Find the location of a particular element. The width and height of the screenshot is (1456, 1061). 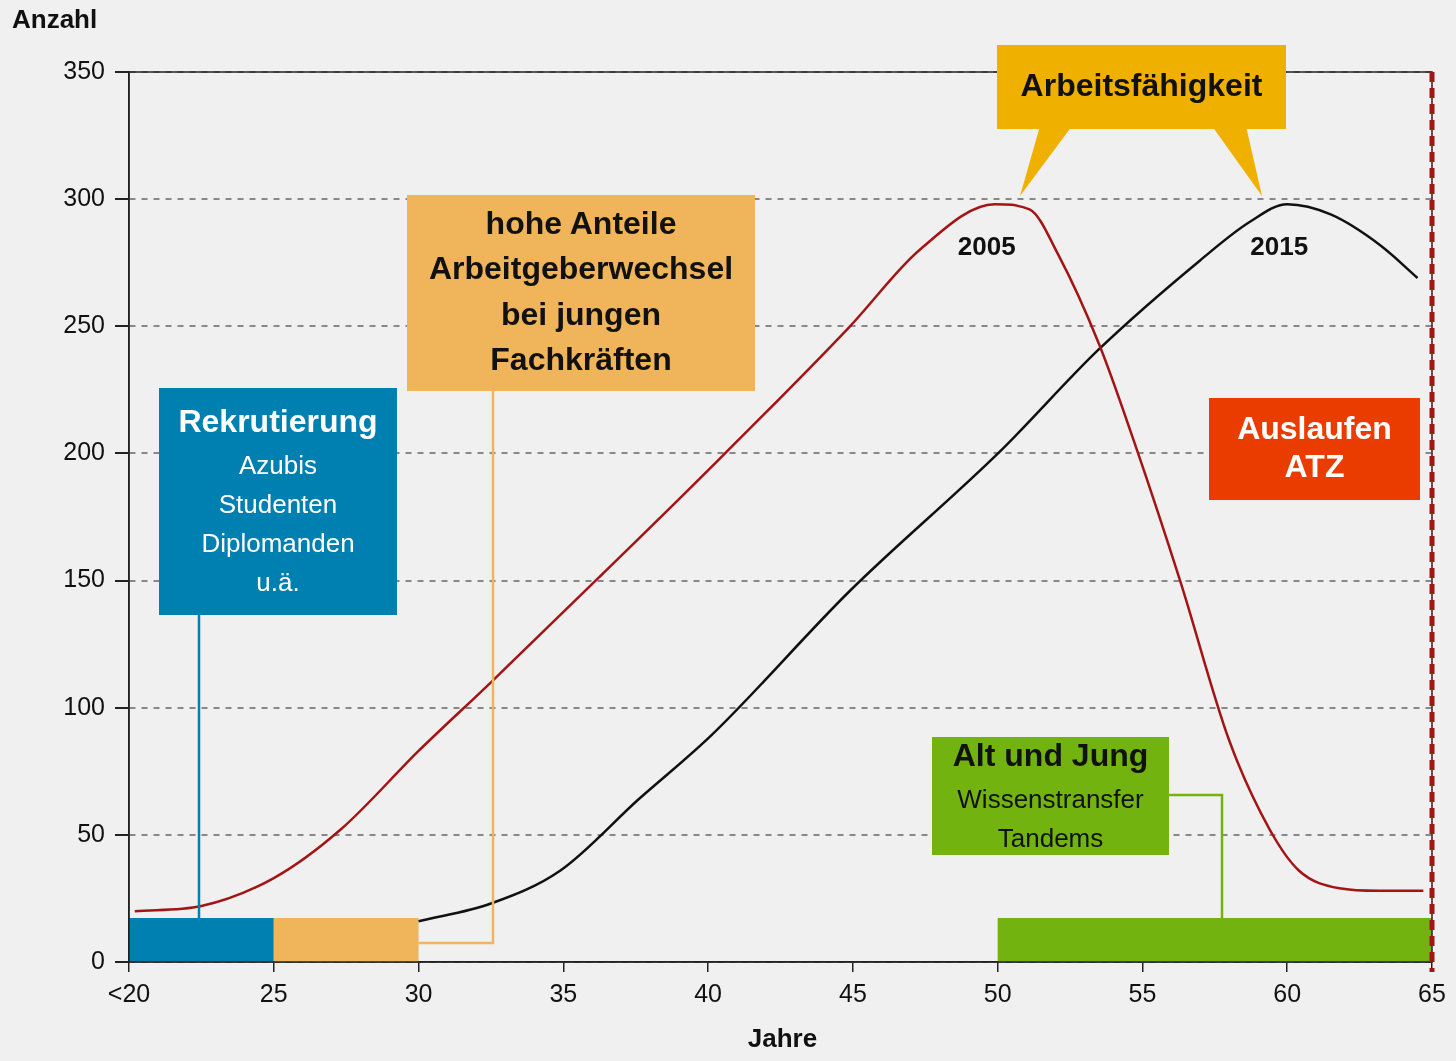

series-label: 2005 is located at coordinates (986, 246).